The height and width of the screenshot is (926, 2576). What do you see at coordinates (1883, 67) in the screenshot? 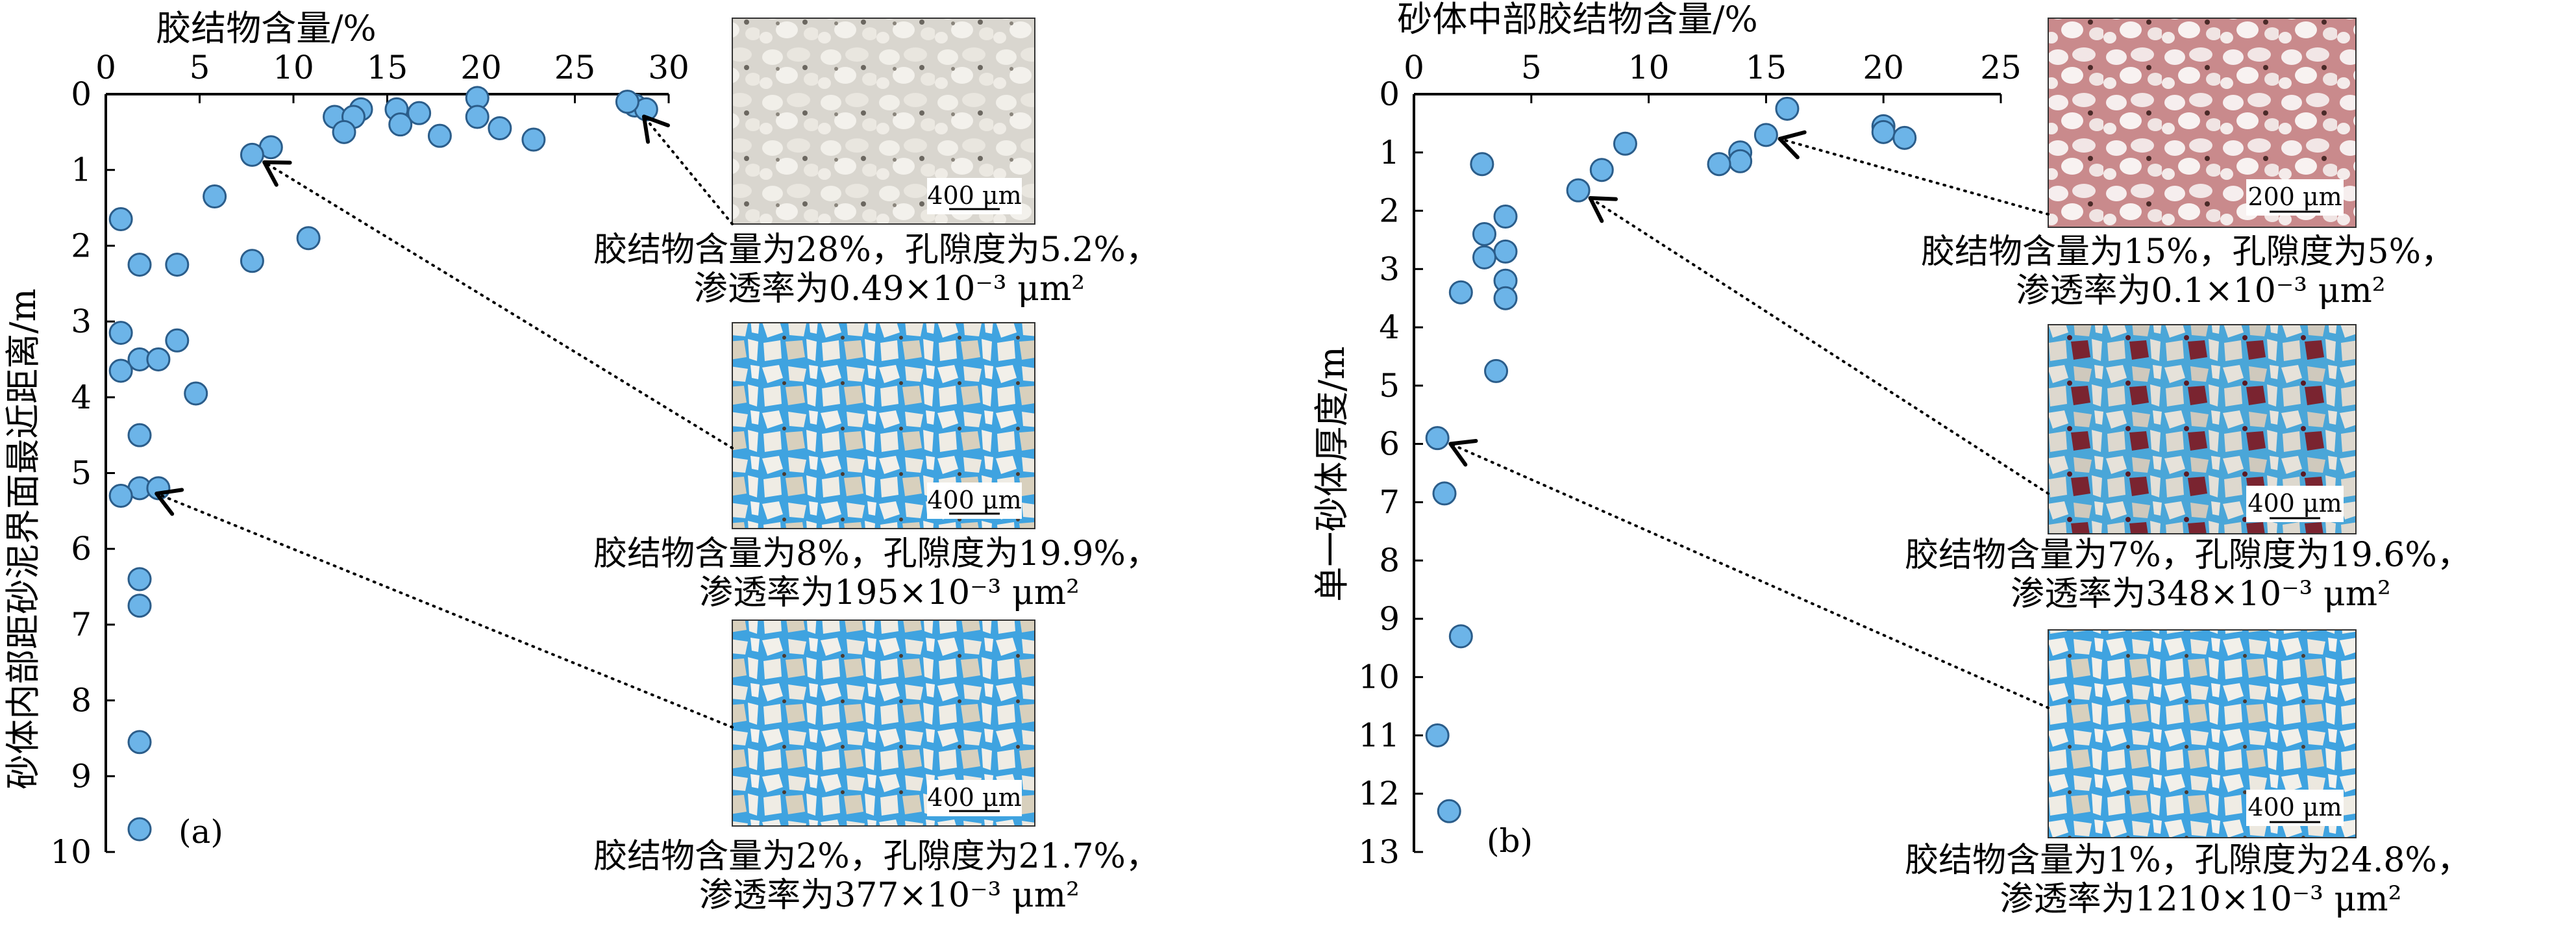
I see `x-tick-label: 20` at bounding box center [1883, 67].